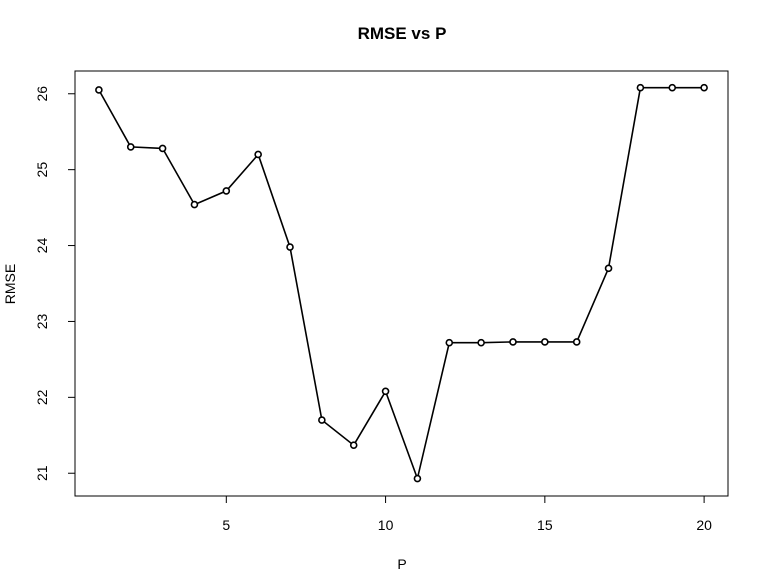 Image resolution: width=759 pixels, height=584 pixels. I want to click on x-axis: 5 10 15 20, so click(467, 514).